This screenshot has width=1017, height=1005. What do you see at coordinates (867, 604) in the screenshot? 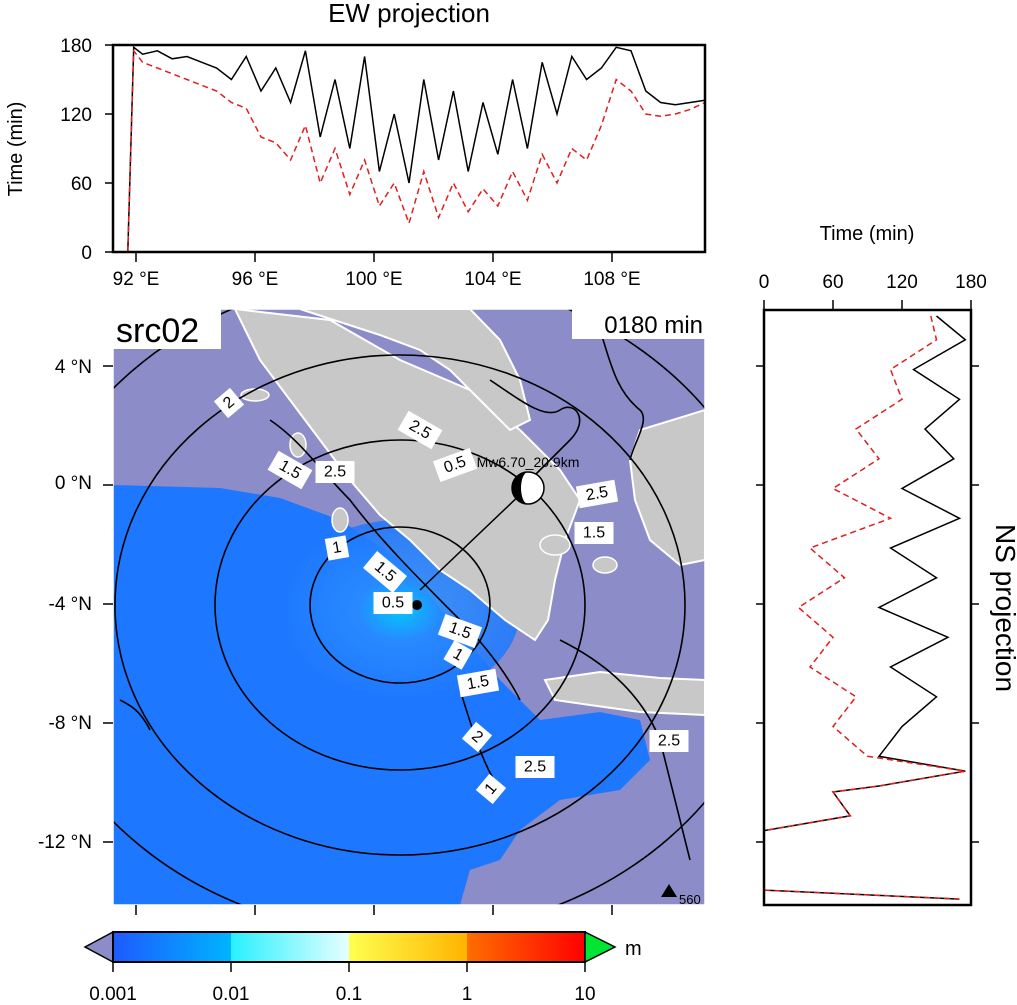
I see `ns-yticks` at bounding box center [867, 604].